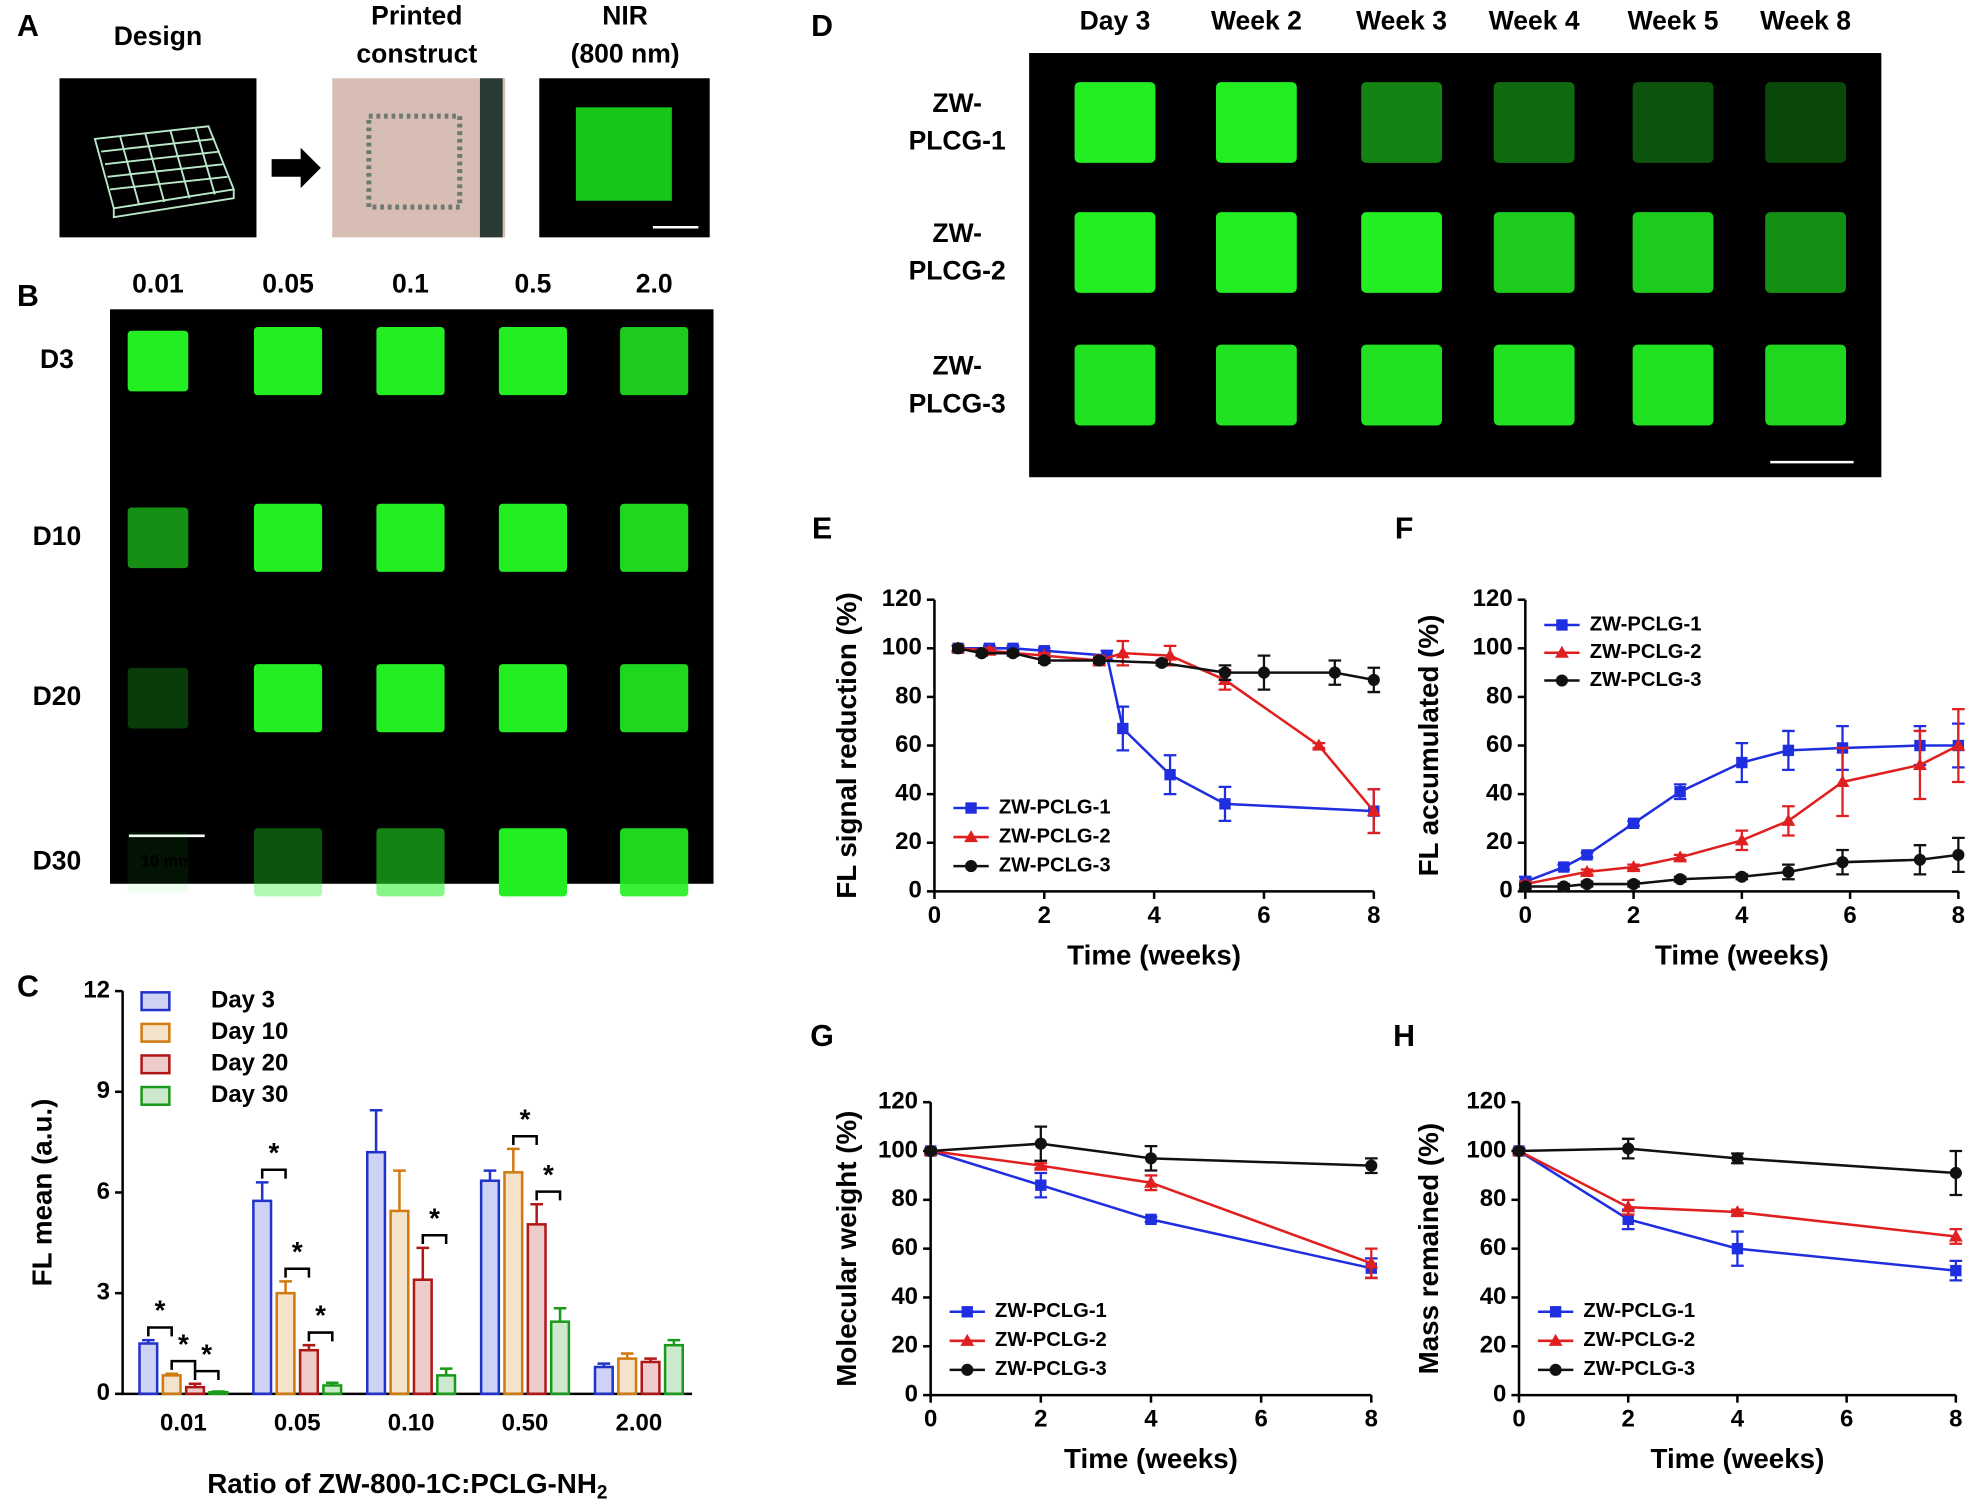  I want to click on panel-label: H, so click(1404, 1036).